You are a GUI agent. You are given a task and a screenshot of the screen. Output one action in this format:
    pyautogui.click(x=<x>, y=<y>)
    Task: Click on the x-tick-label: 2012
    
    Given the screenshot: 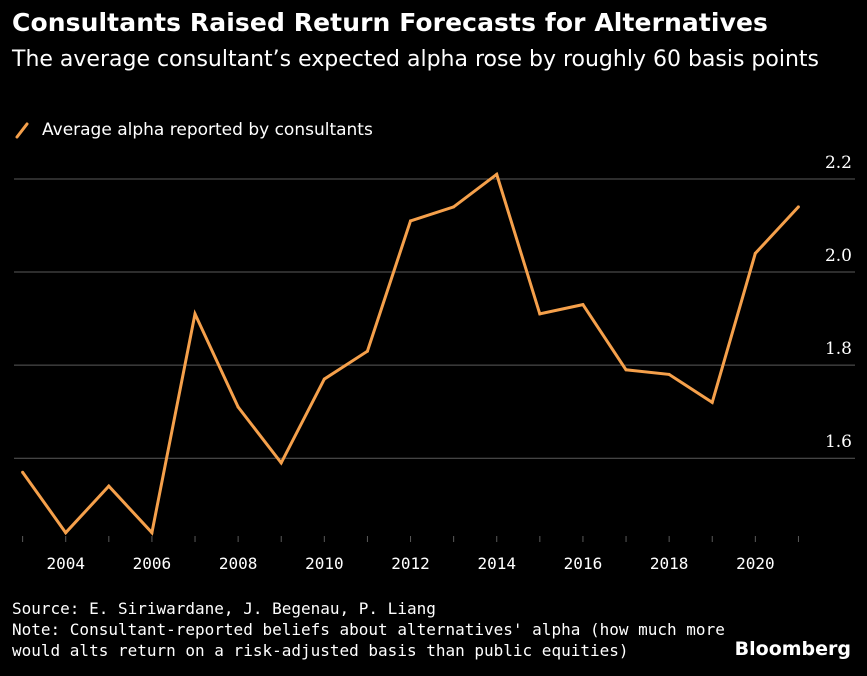 What is the action you would take?
    pyautogui.click(x=410, y=563)
    